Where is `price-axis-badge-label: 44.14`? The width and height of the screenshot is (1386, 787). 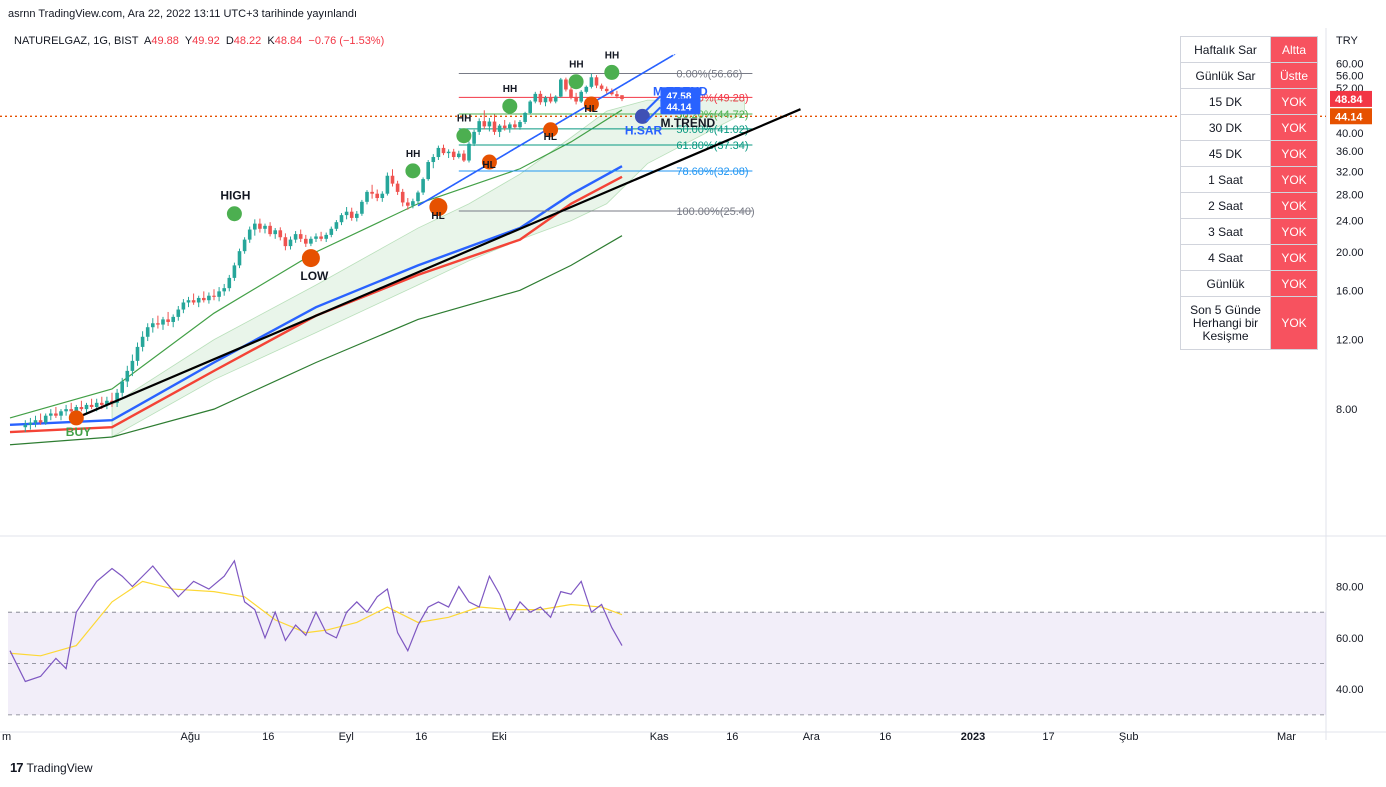
price-axis-badge-label: 44.14 is located at coordinates (1349, 117).